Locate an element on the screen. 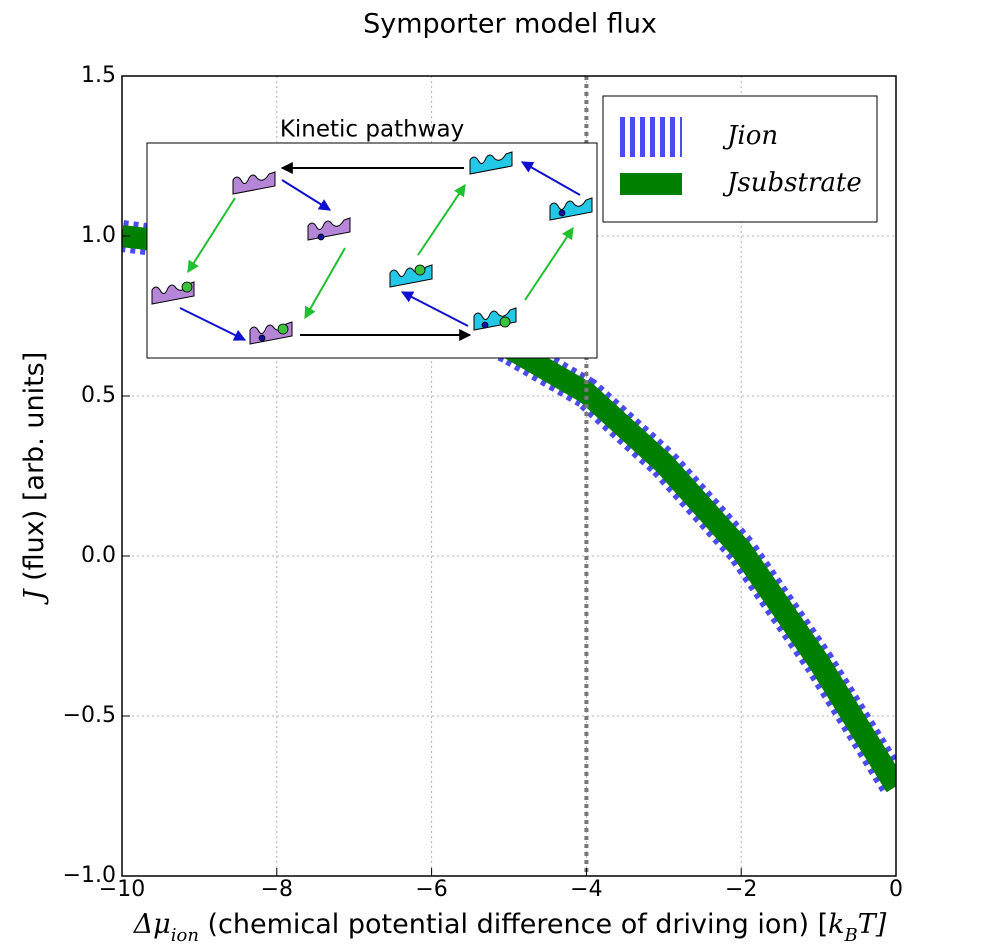  x-label-part: ion is located at coordinates (185, 934).